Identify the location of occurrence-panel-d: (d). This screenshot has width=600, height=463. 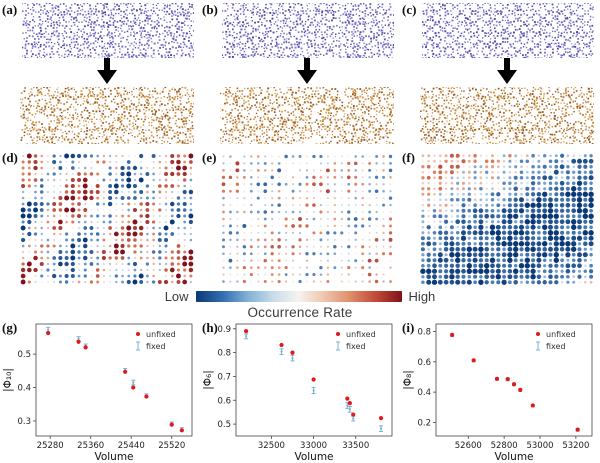
(100, 218).